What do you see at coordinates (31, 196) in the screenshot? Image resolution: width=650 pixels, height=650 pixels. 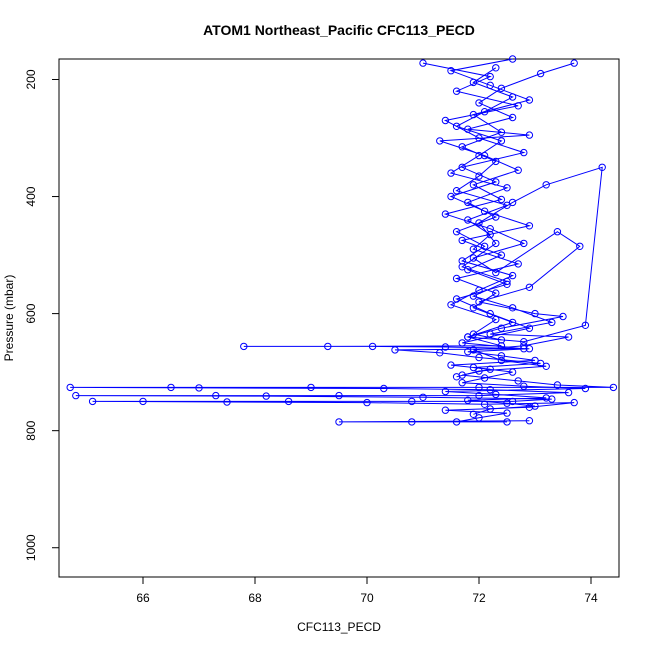 I see `y-tick-label: 400` at bounding box center [31, 196].